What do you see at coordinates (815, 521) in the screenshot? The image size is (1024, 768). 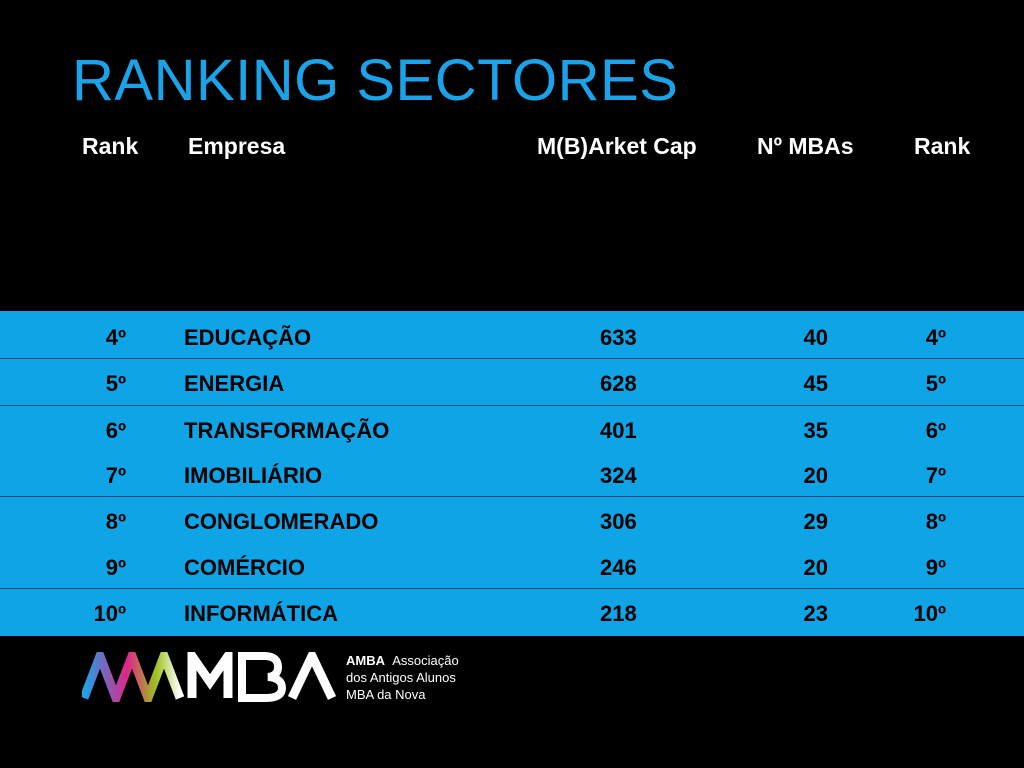 I see `row-num-mbas: 29` at bounding box center [815, 521].